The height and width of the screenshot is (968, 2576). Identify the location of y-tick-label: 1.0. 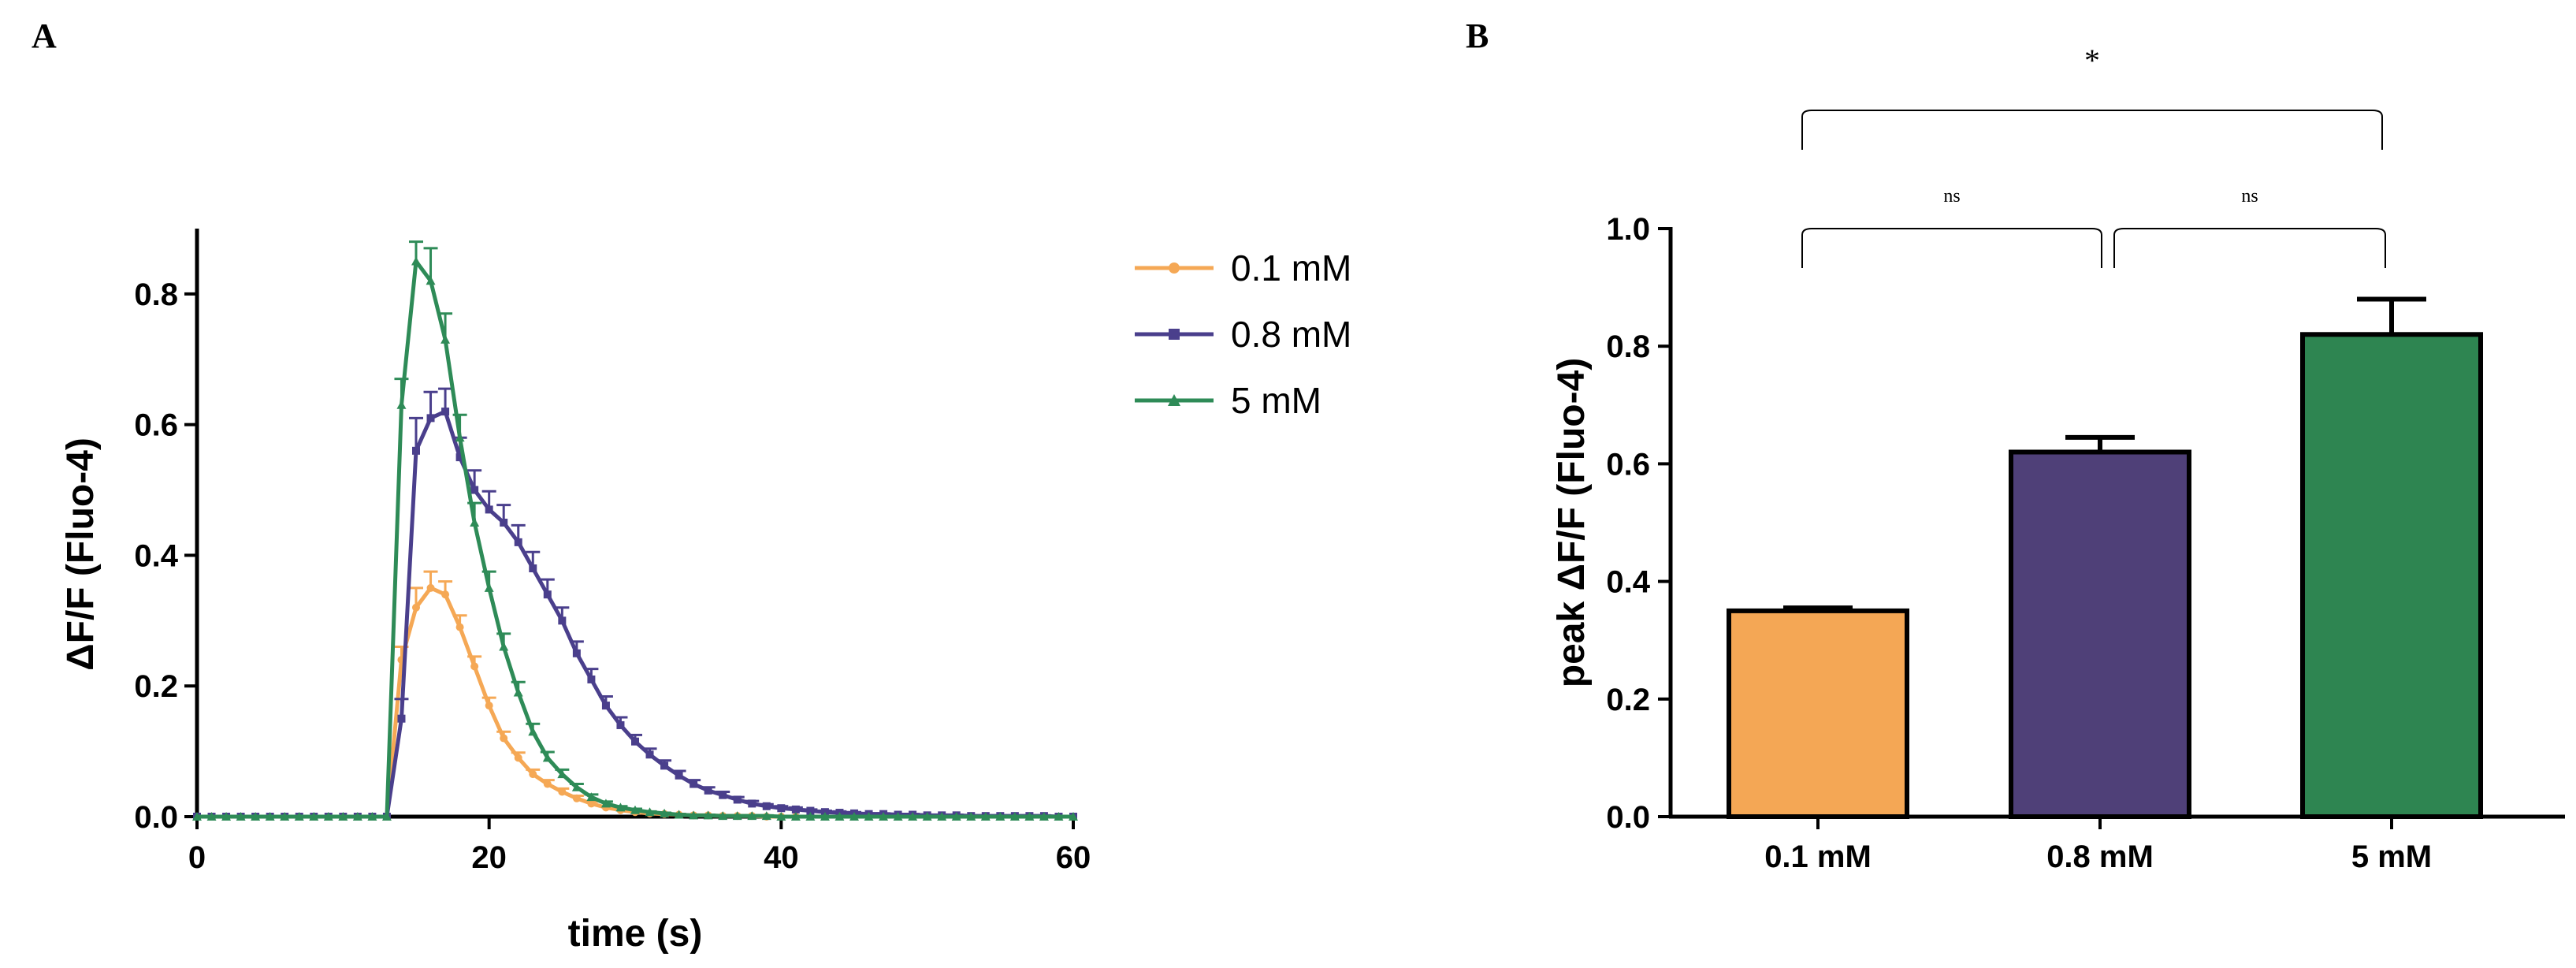
(1628, 230).